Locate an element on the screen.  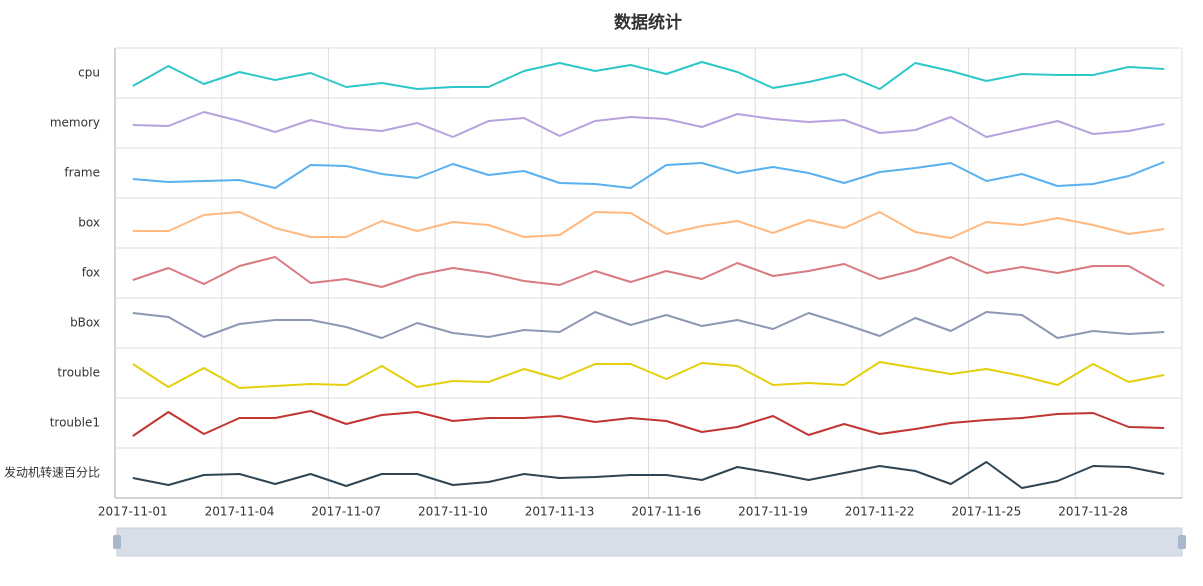
x-tick-label: 2017-11-25 is located at coordinates (987, 512).